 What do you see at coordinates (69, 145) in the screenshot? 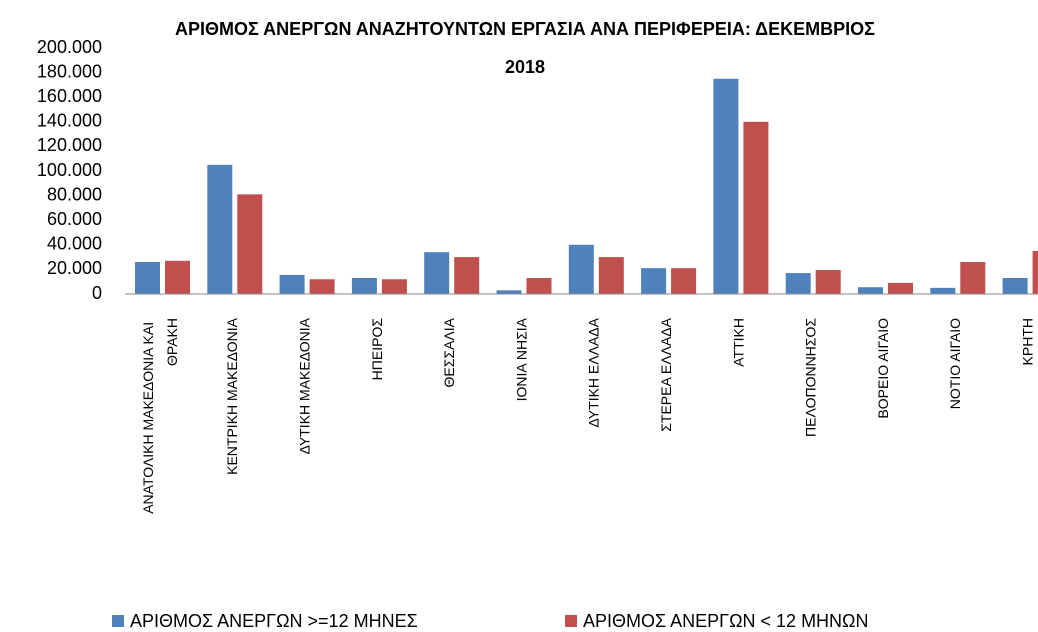
I see `y-tick-label: 120.000` at bounding box center [69, 145].